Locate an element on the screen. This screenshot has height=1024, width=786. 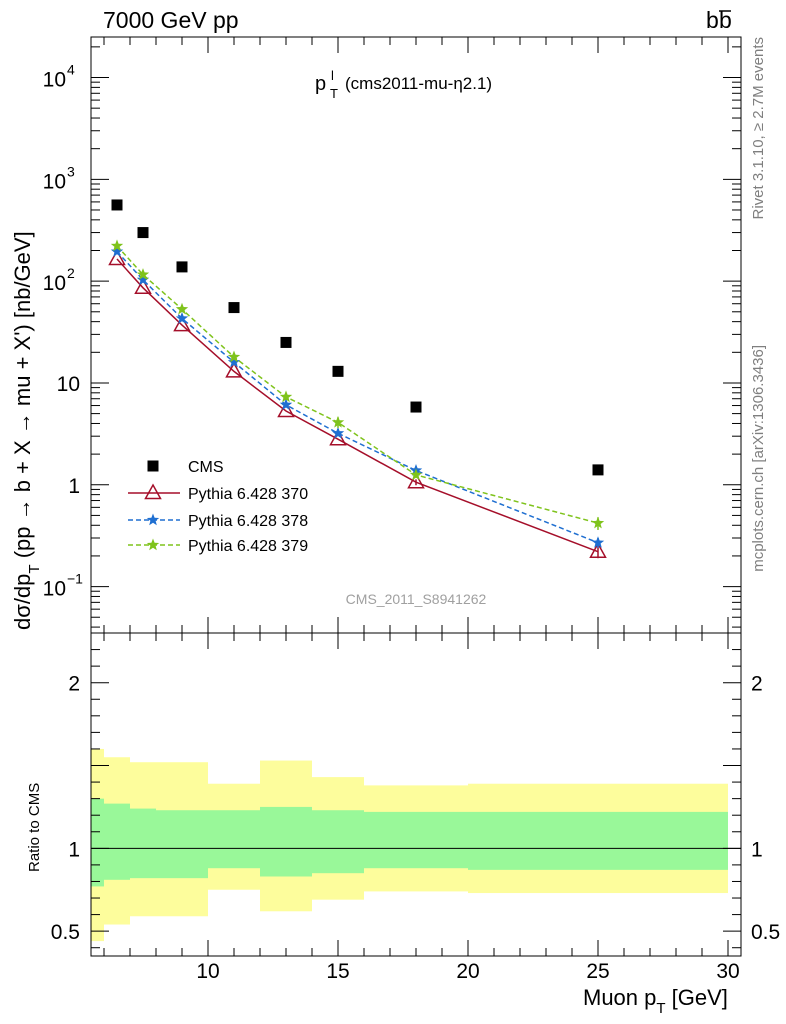
x-tick-label: 10 is located at coordinates (207, 971).